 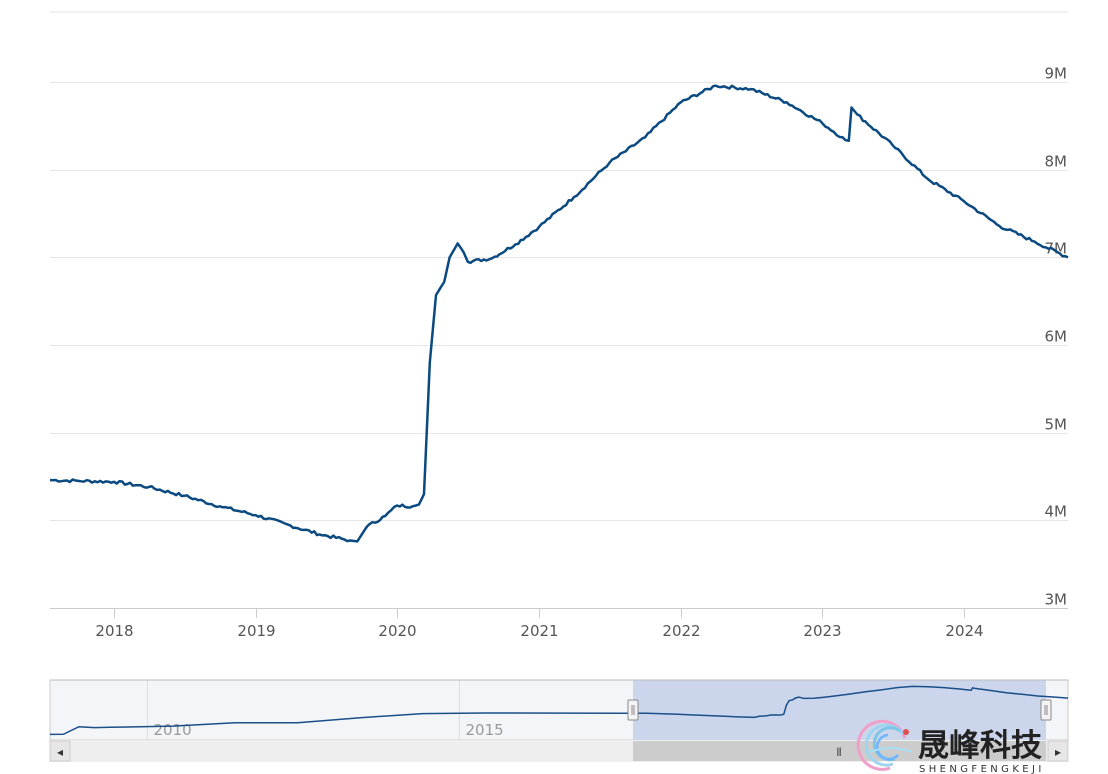 I want to click on navigator-handle-right, so click(x=1046, y=710).